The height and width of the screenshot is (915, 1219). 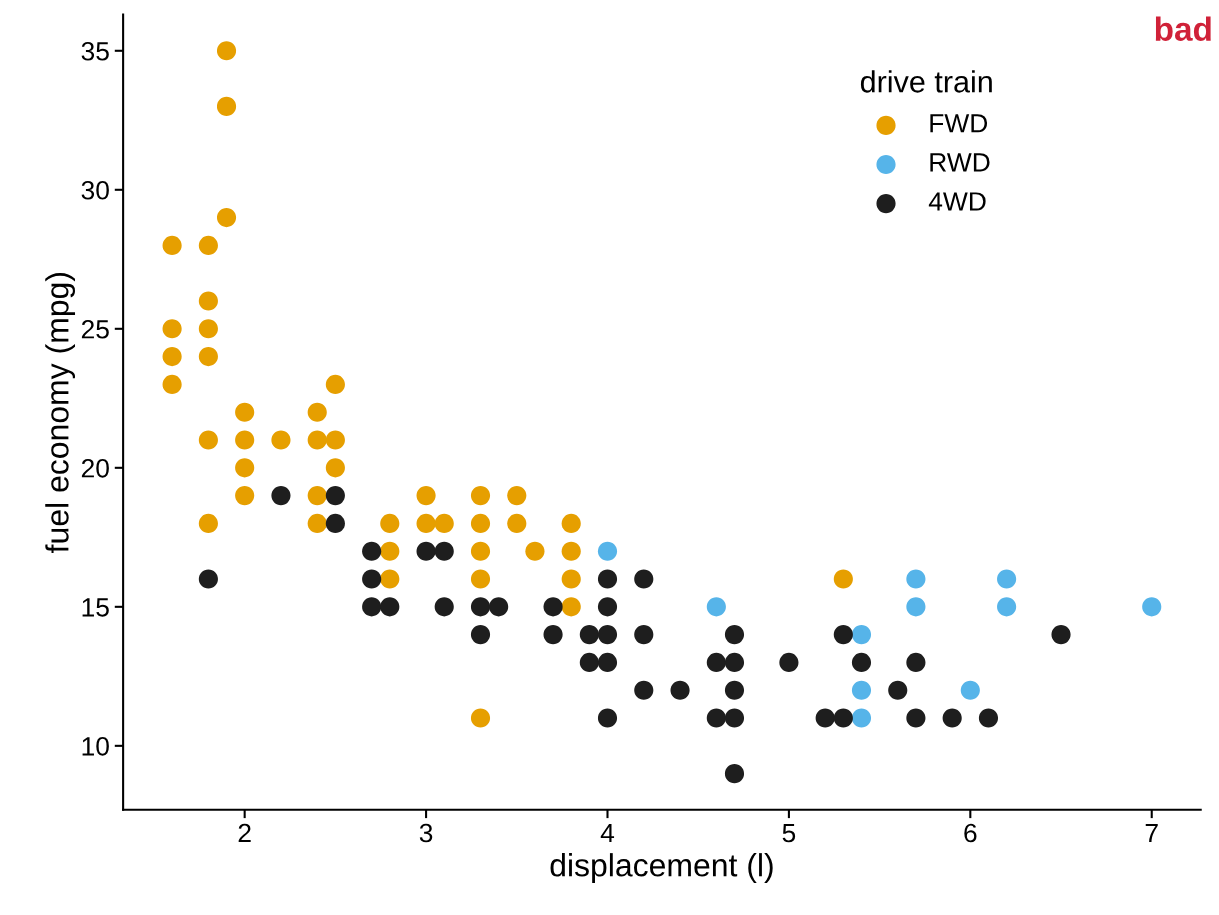 What do you see at coordinates (95, 607) in the screenshot?
I see `y-tick-label: 15` at bounding box center [95, 607].